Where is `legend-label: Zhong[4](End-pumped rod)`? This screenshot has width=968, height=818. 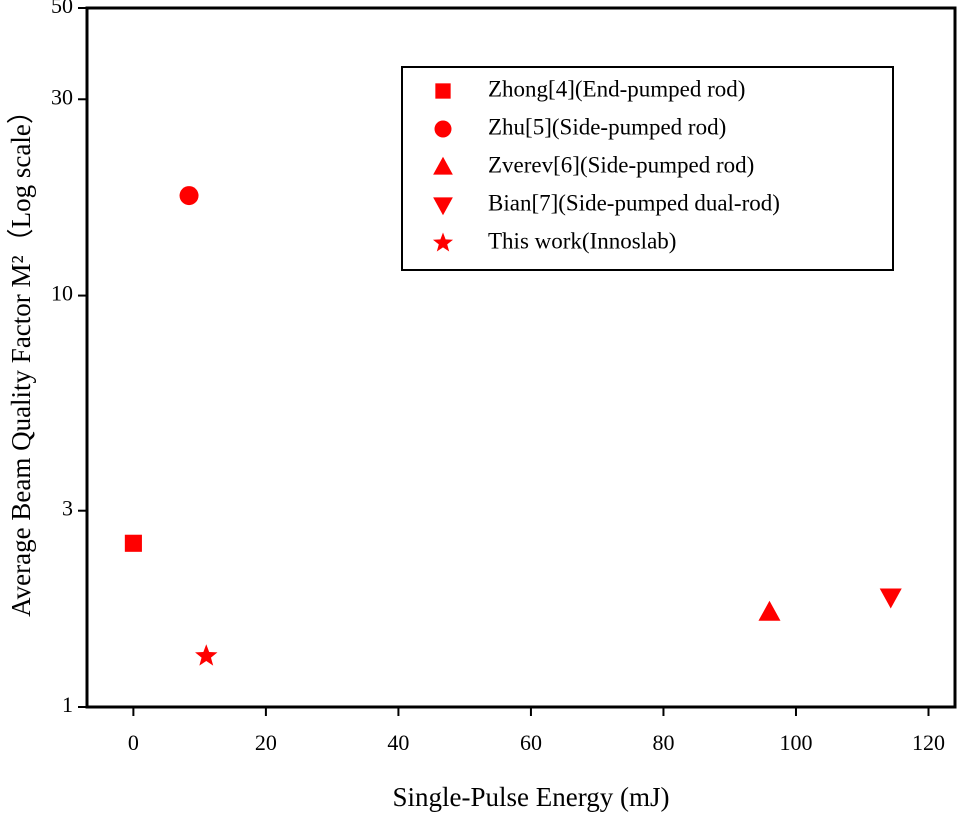
legend-label: Zhong[4](End-pumped rod) is located at coordinates (616, 88).